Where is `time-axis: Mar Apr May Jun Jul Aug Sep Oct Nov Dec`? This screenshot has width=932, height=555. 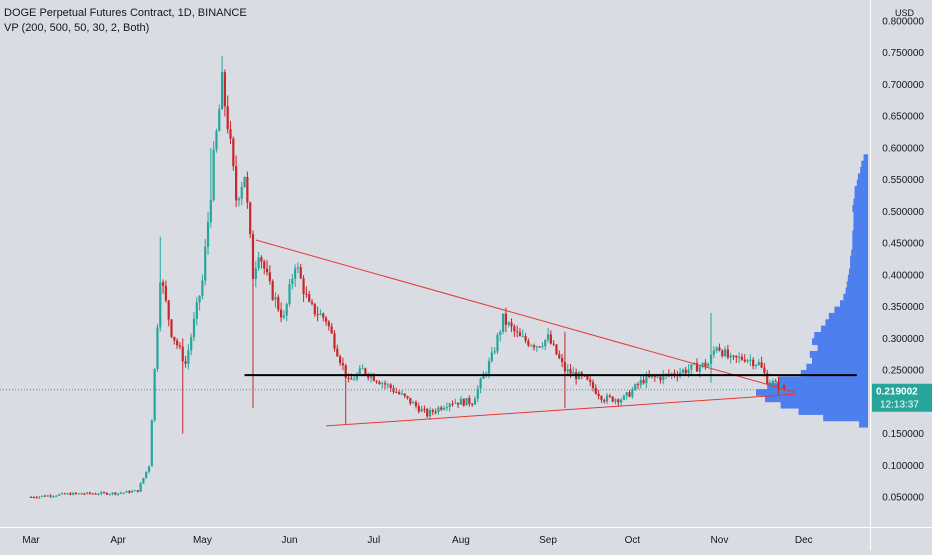 time-axis: Mar Apr May Jun Jul Aug Sep Oct Nov Dec is located at coordinates (417, 540).